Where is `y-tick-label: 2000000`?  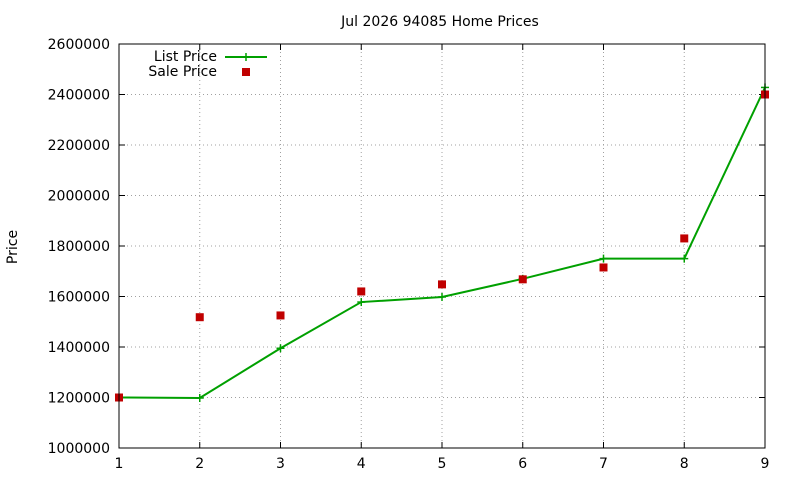
y-tick-label: 2000000 is located at coordinates (79, 197).